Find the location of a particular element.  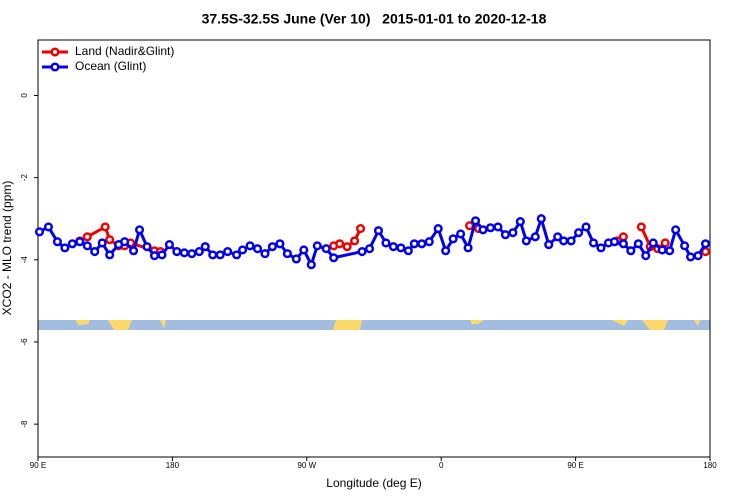

x-axis-label: Longitude (deg E) is located at coordinates (373, 483).